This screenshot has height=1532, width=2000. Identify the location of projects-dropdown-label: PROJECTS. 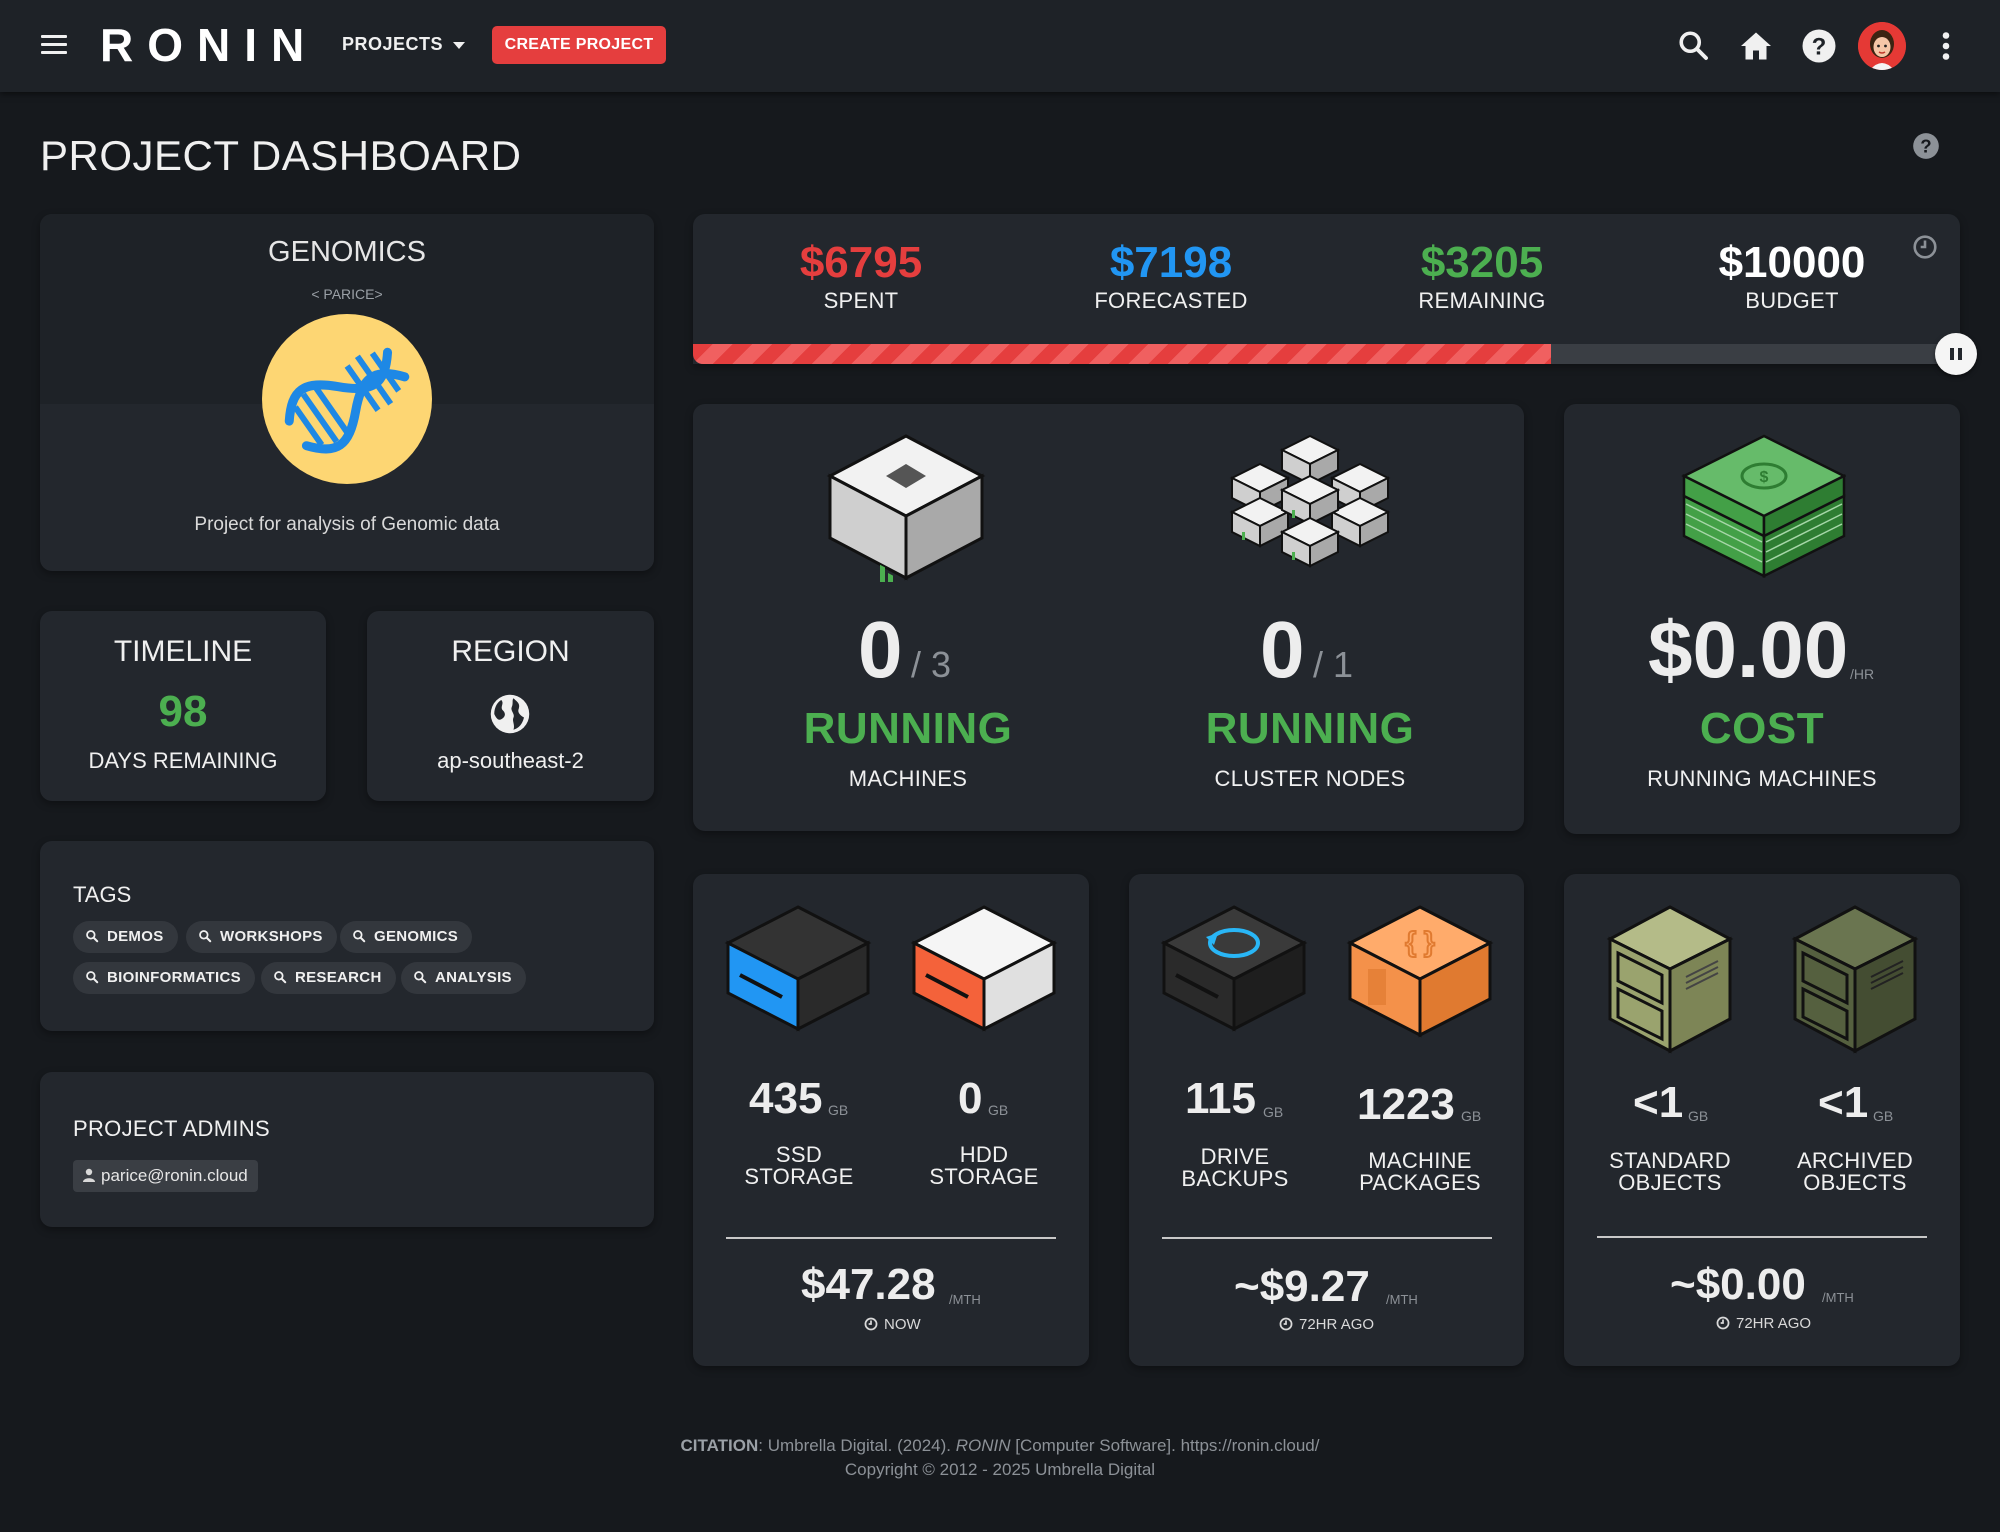
(393, 44).